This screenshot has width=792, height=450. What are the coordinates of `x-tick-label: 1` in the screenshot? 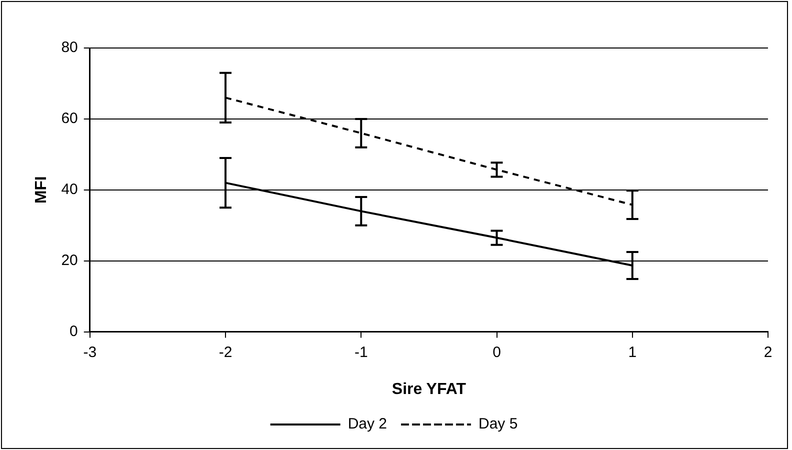 It's located at (632, 352).